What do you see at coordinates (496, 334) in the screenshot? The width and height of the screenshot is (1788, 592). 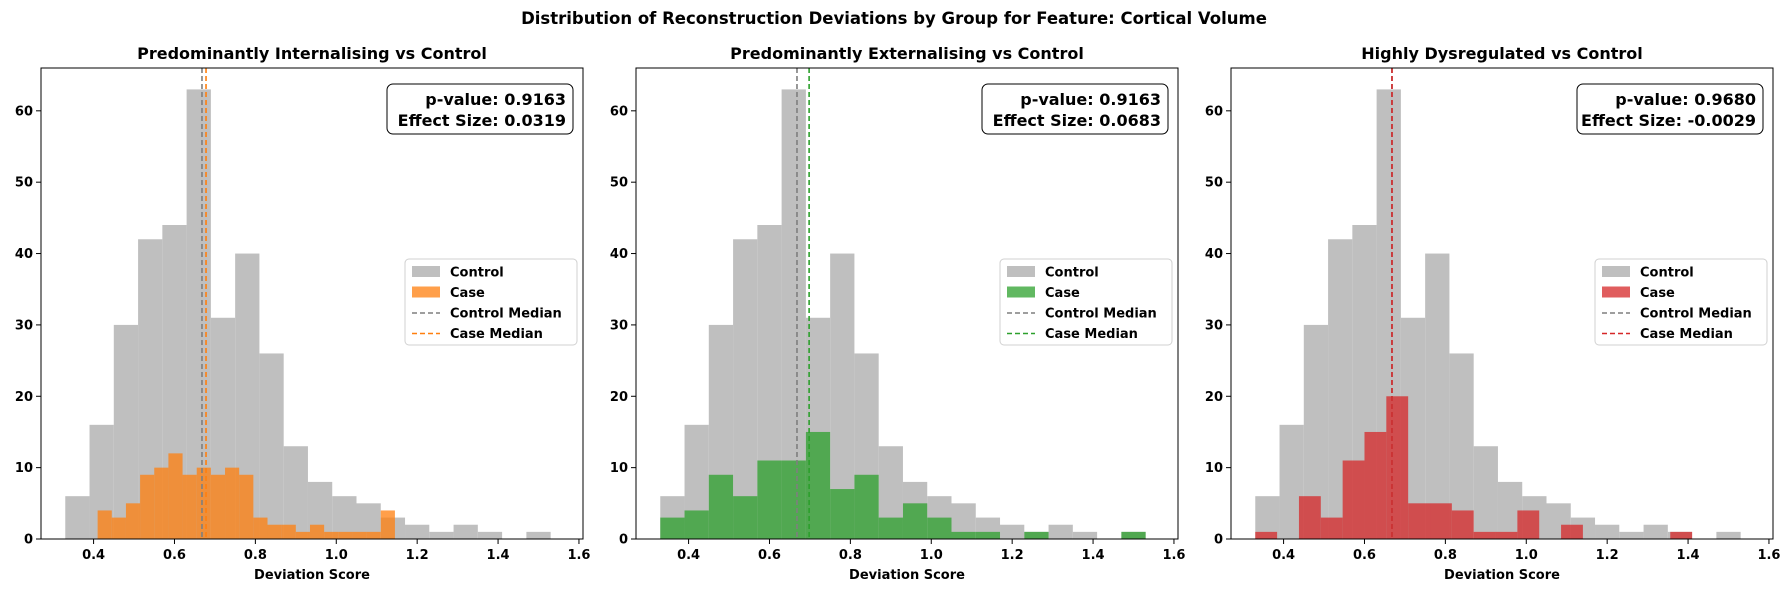 I see `legend-case-median-label: Case Median` at bounding box center [496, 334].